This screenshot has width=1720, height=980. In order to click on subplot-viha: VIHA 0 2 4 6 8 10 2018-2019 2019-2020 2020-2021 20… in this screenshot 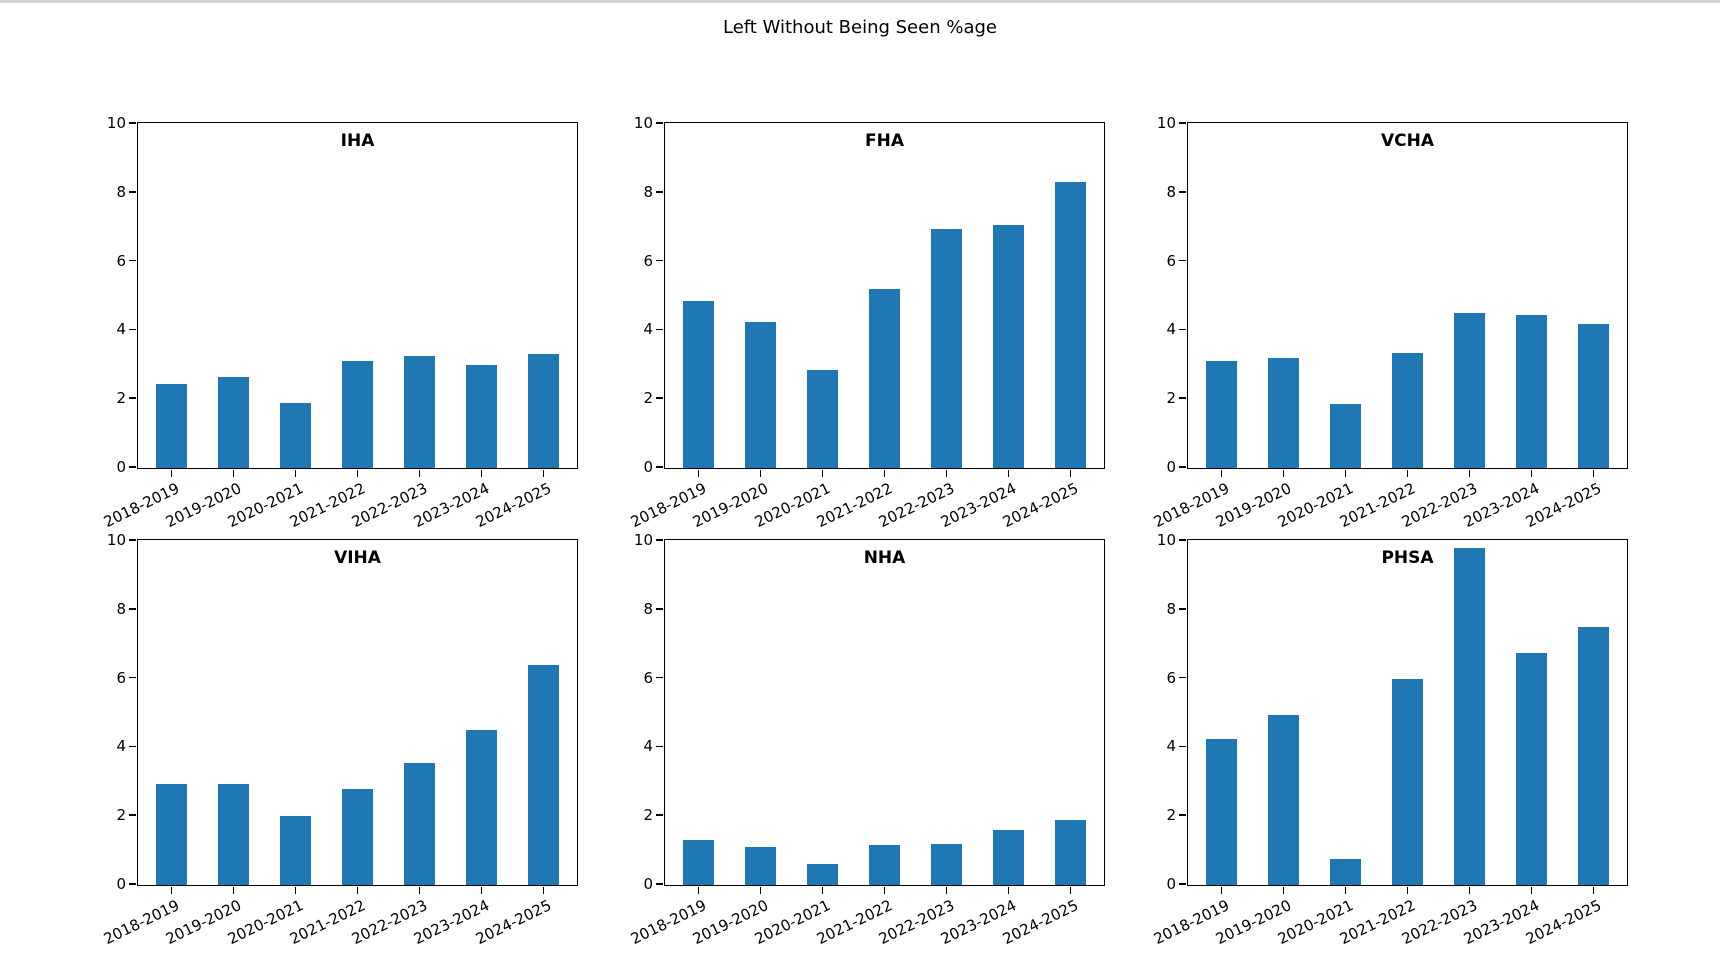, I will do `click(339, 740)`.